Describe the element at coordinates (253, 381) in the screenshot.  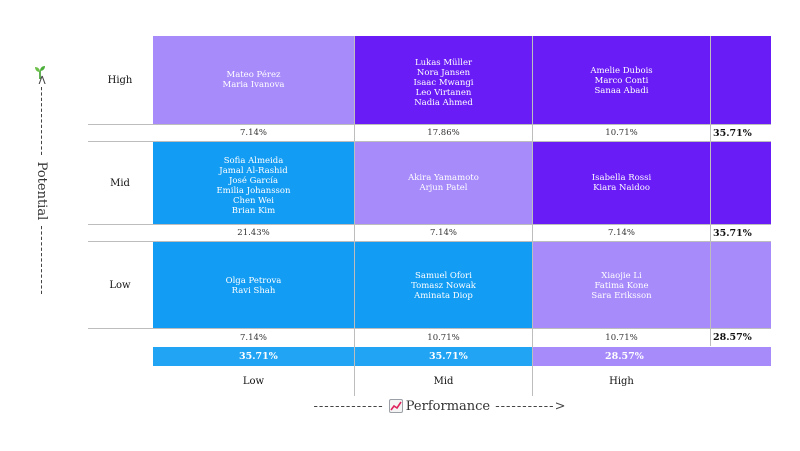
I see `column-label-low: Low` at that location.